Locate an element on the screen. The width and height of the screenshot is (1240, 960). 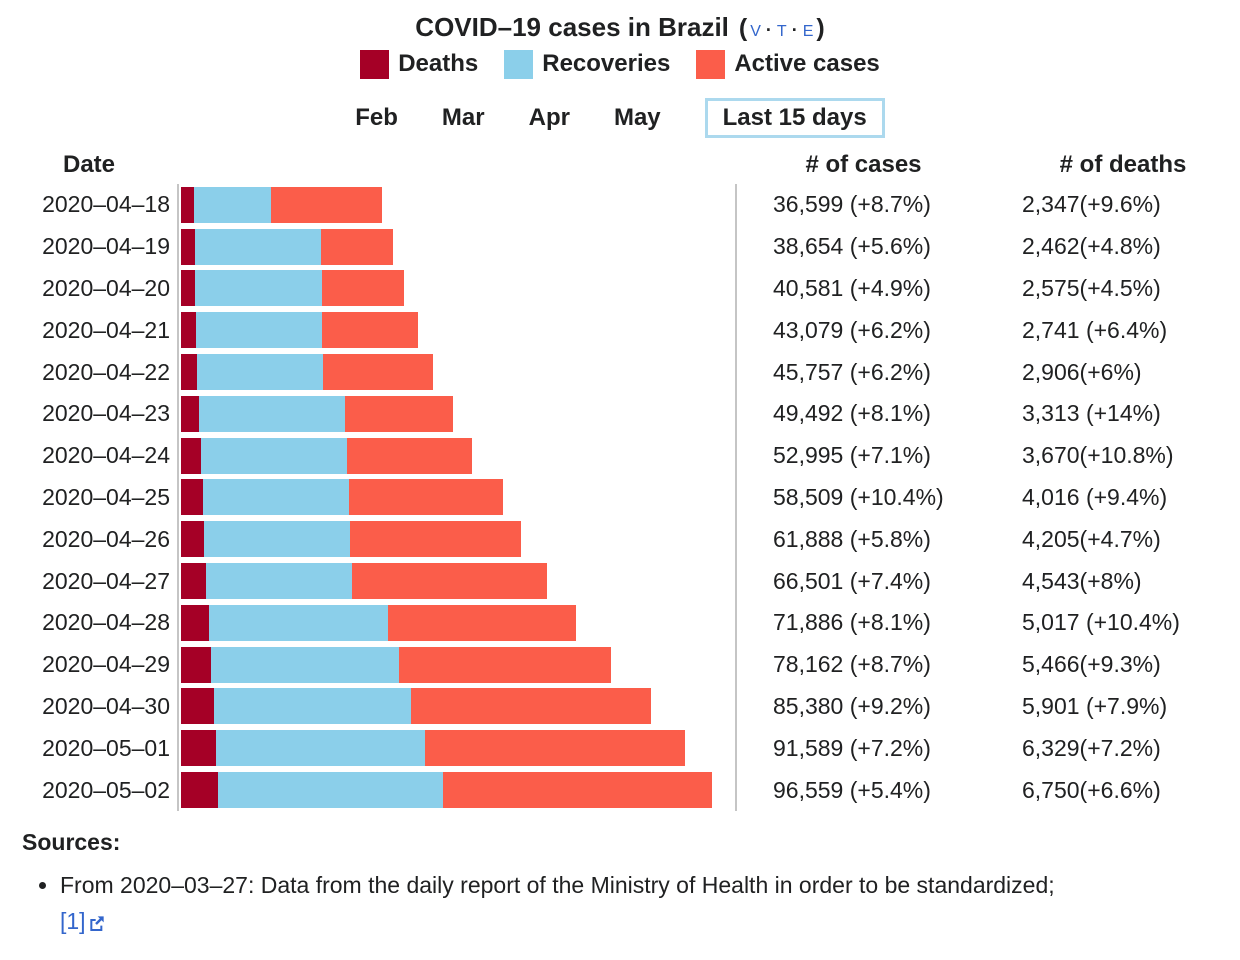
deaths-cell: 3,313 (+14%) is located at coordinates (1091, 413).